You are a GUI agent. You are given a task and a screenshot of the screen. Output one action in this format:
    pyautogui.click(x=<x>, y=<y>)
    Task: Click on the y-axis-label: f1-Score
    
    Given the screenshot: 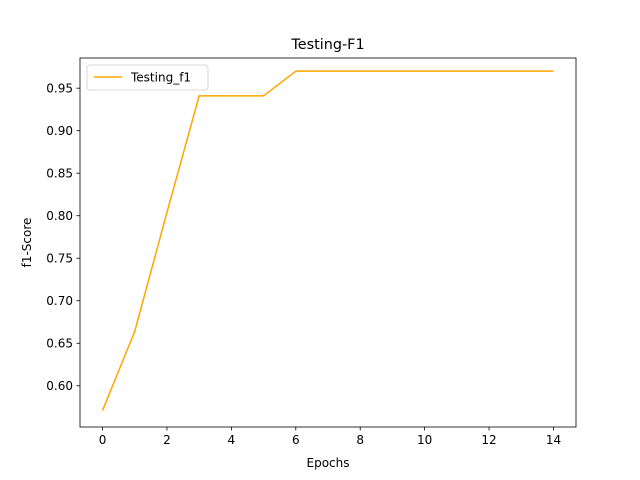 What is the action you would take?
    pyautogui.click(x=27, y=243)
    